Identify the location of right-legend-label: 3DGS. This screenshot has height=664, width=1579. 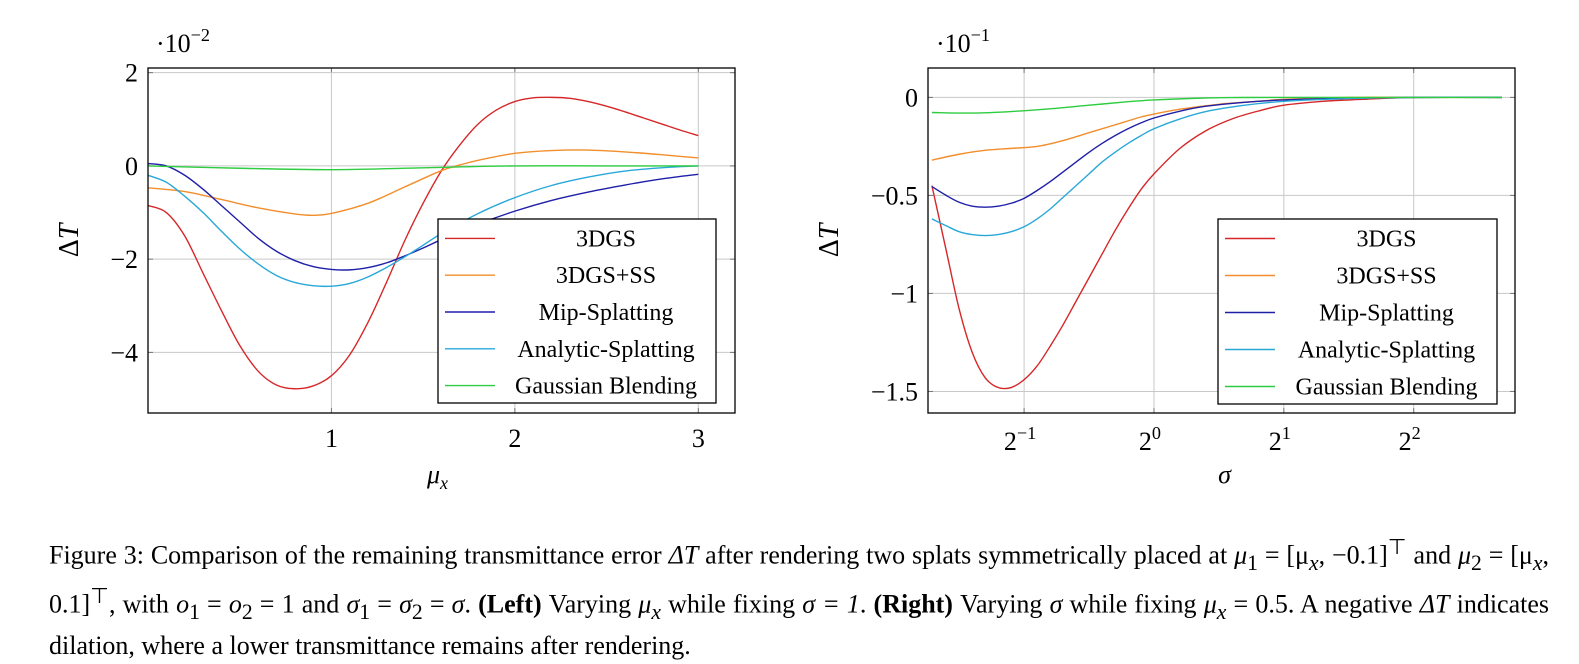
(1386, 240).